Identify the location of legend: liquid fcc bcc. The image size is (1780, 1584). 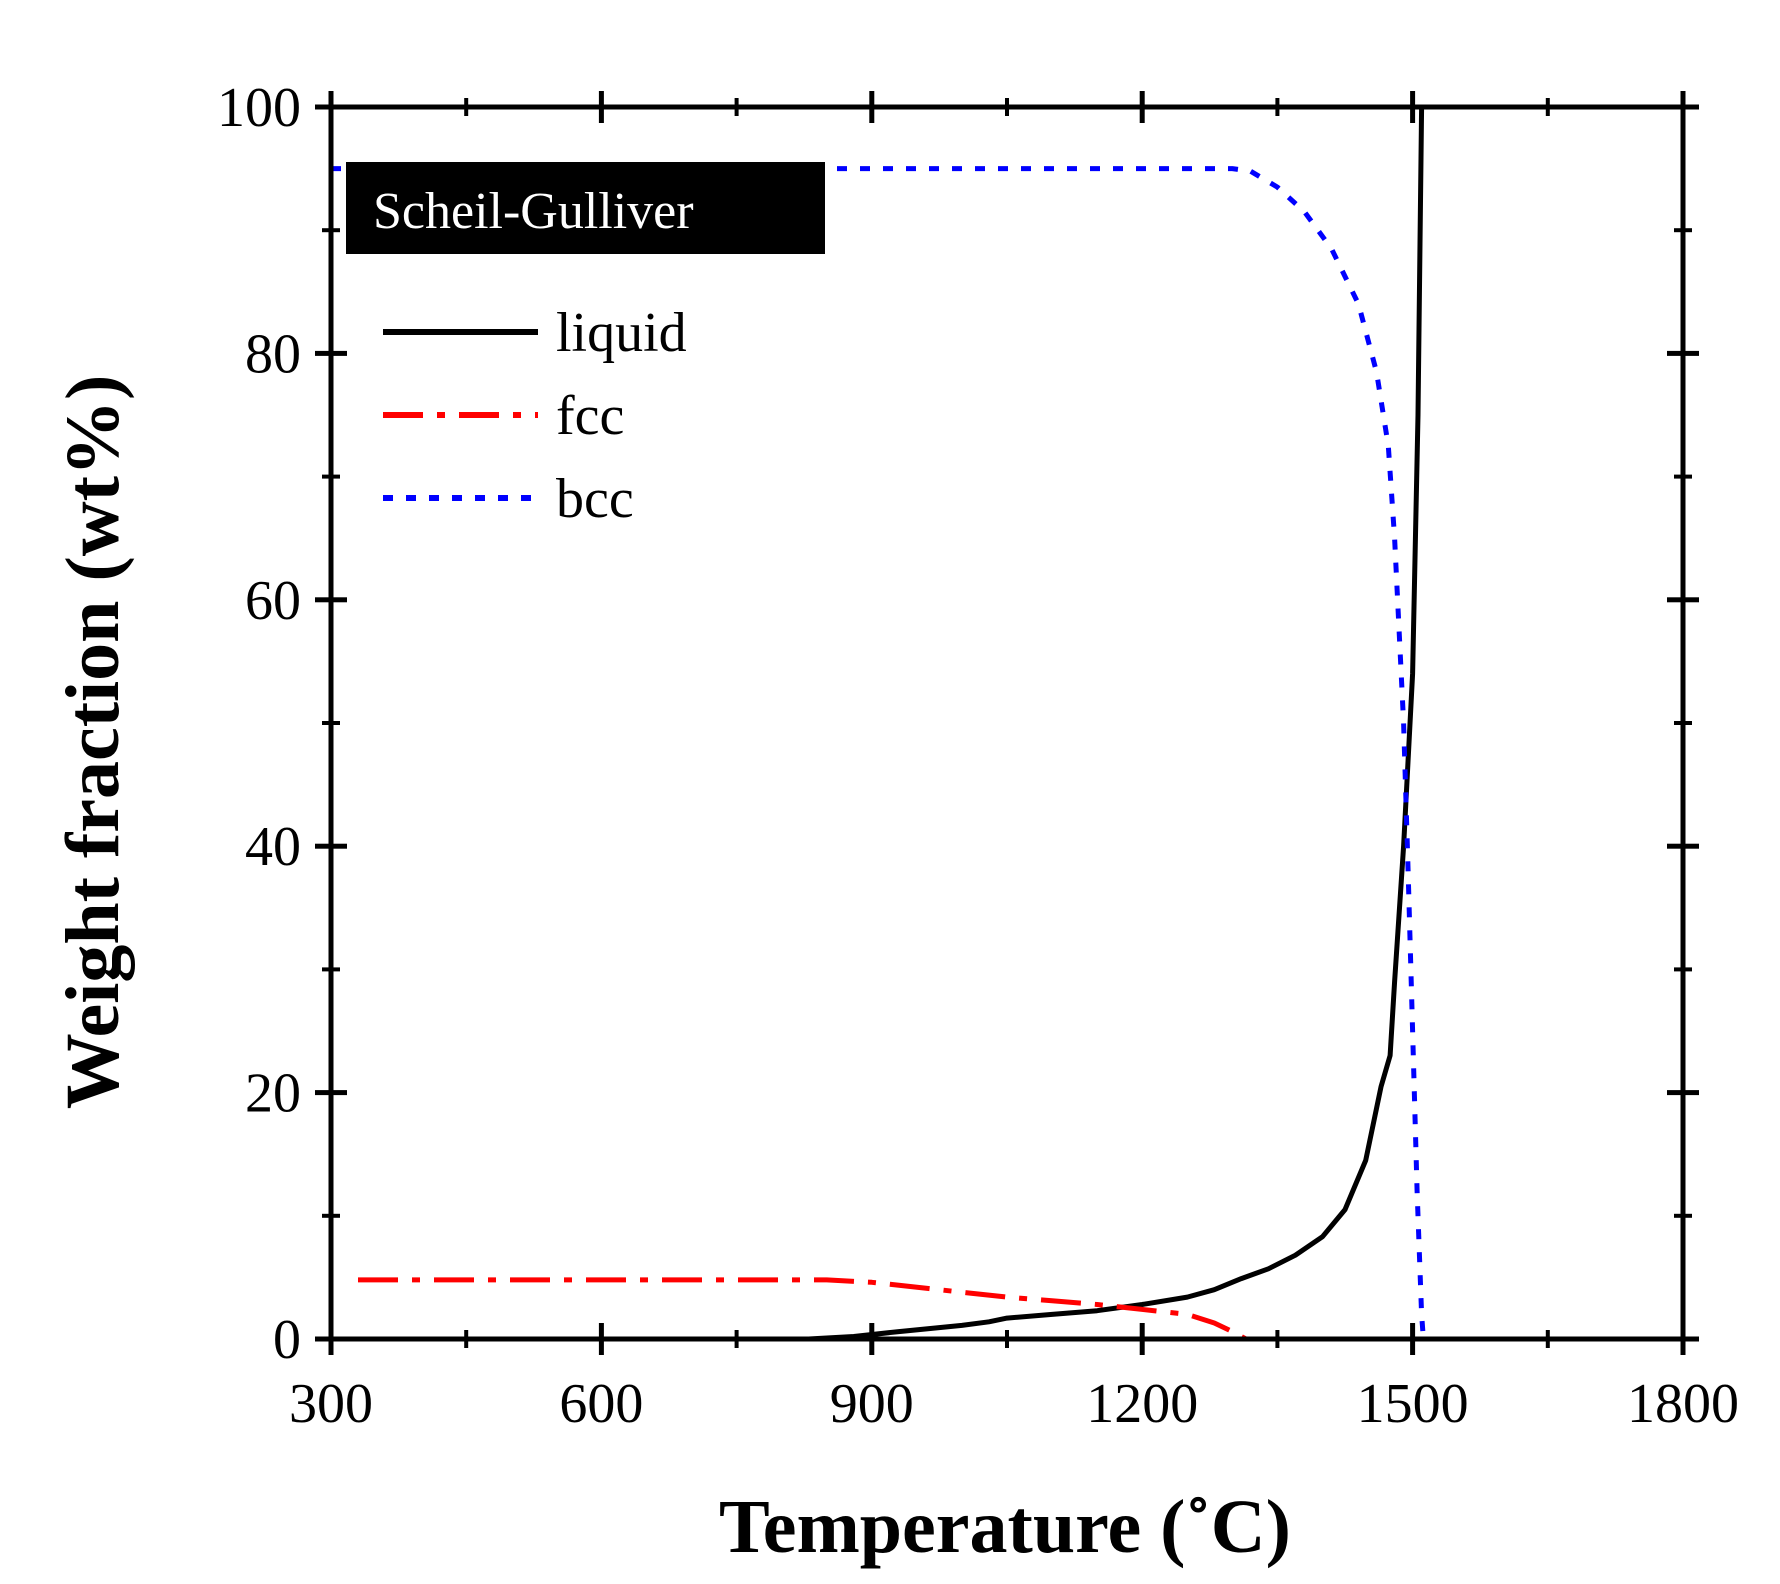
(535, 416).